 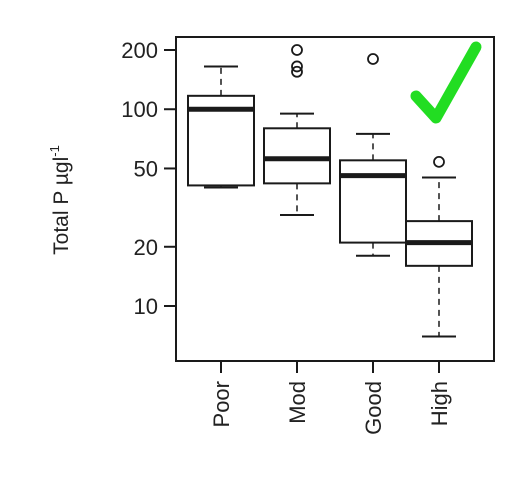 What do you see at coordinates (139, 109) in the screenshot?
I see `y-tick-label: 100` at bounding box center [139, 109].